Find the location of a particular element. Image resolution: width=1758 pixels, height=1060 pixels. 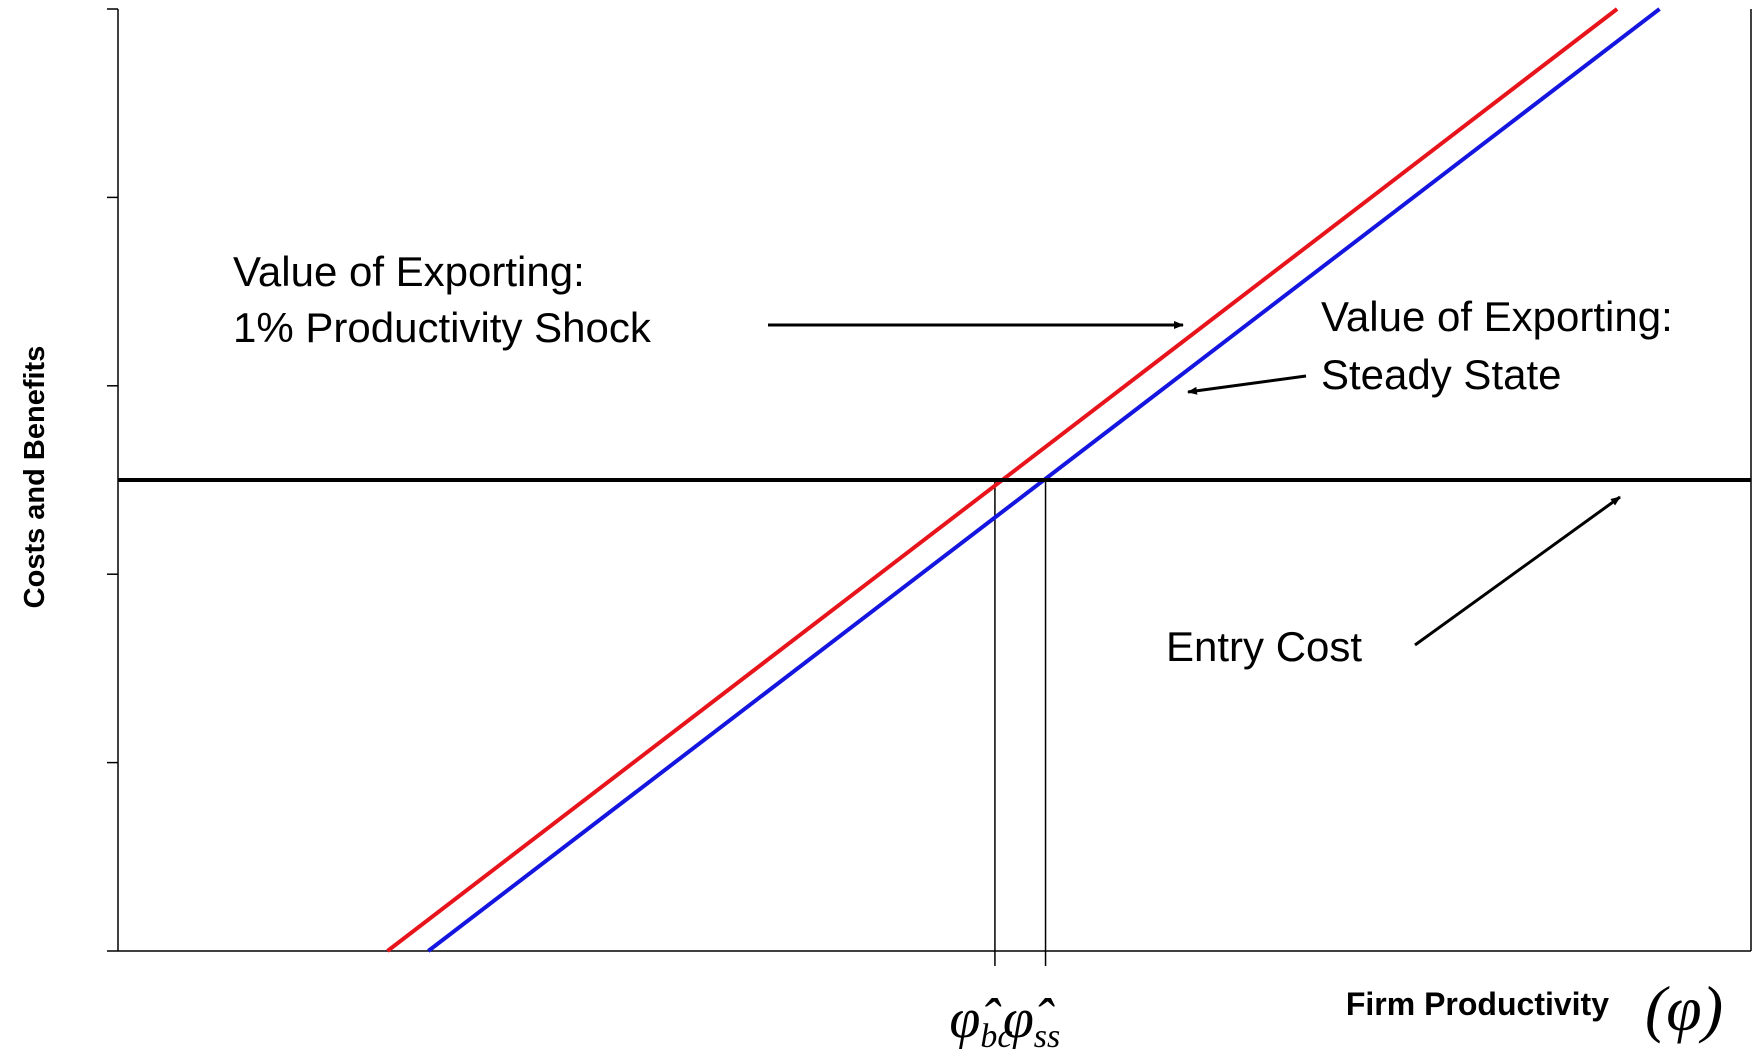

threshold-subscript: ss is located at coordinates (1047, 1036).